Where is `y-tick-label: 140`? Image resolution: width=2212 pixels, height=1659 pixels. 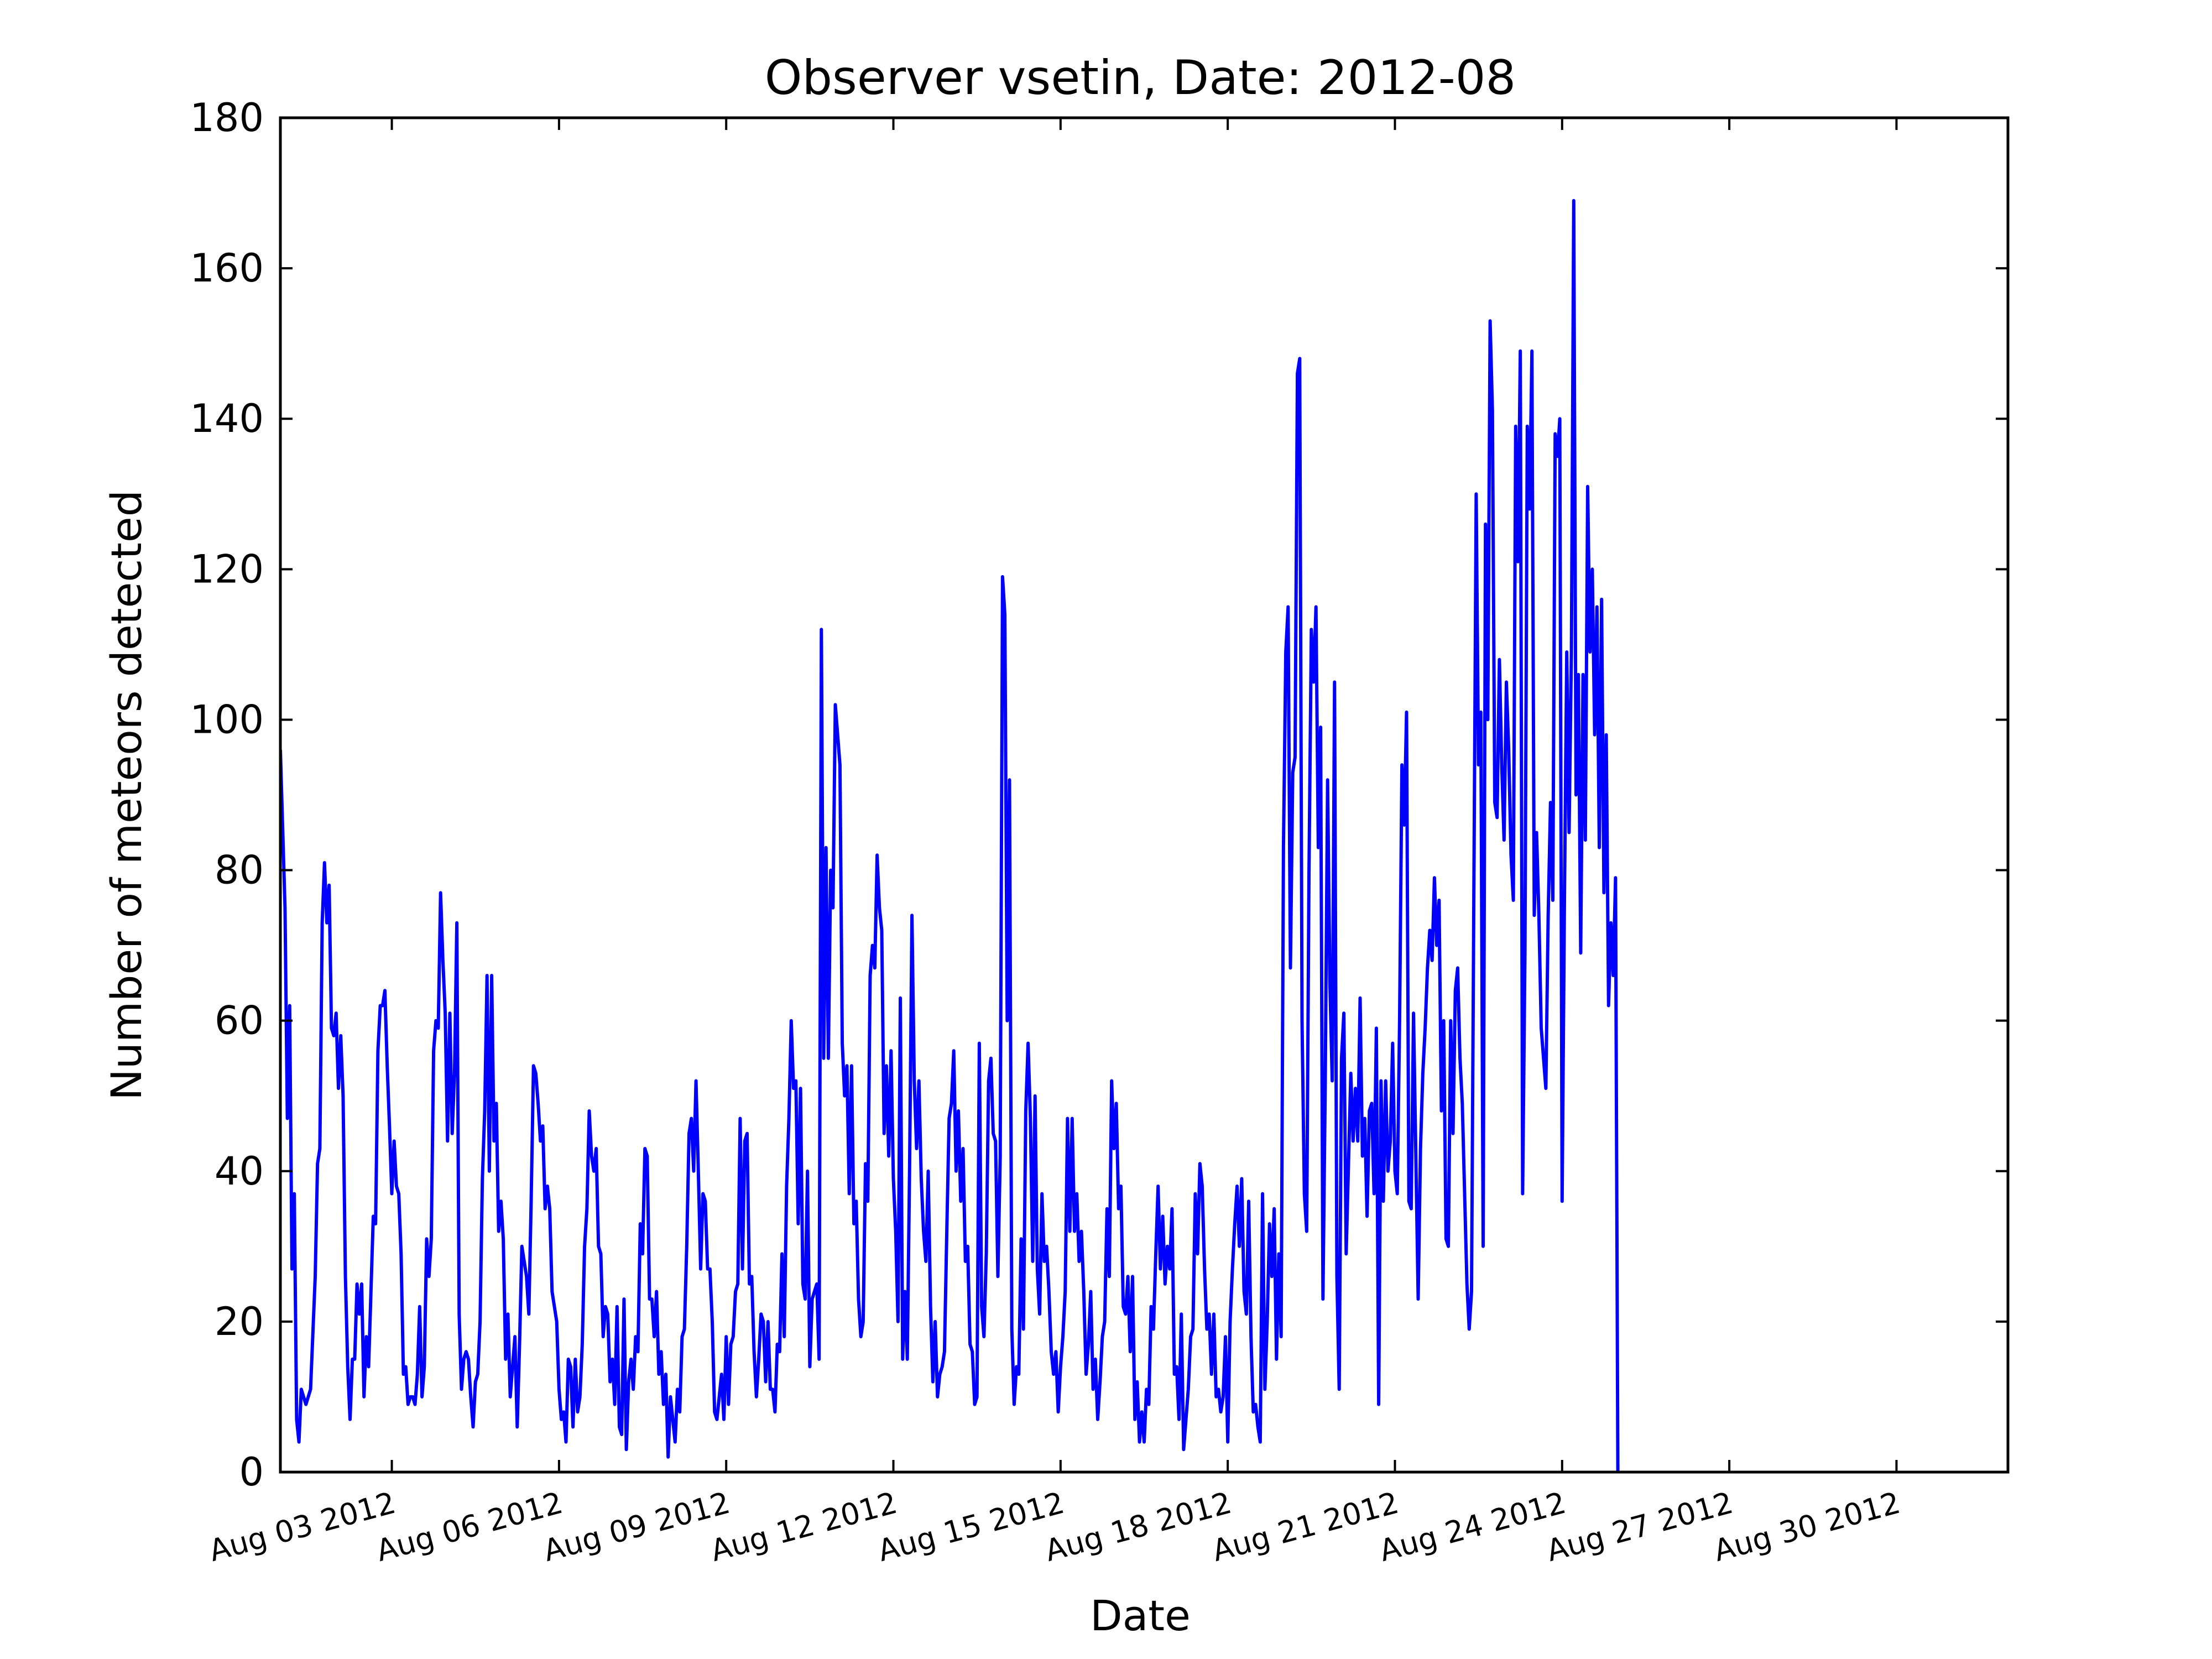 y-tick-label: 140 is located at coordinates (227, 419).